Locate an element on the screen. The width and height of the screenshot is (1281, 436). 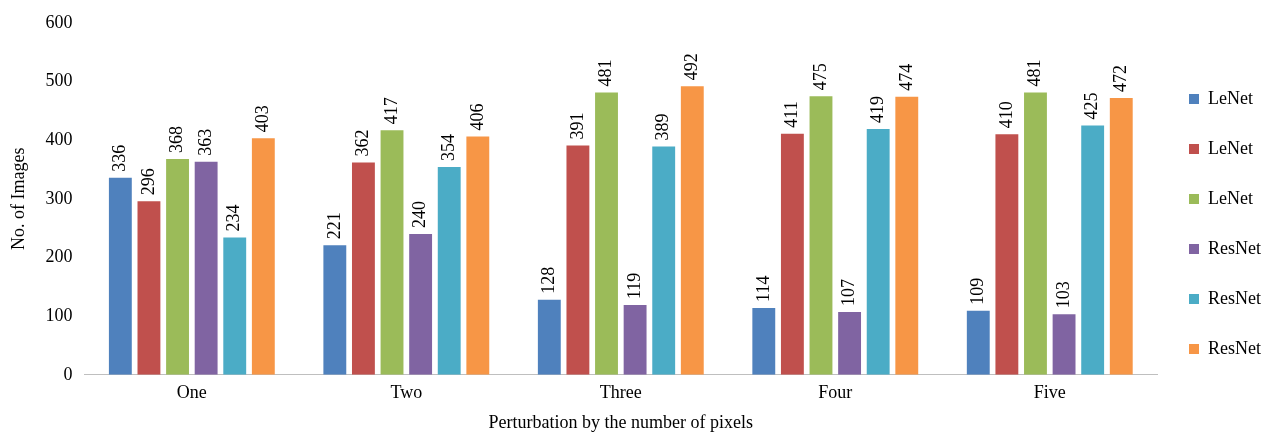
y-tick-label: 500 is located at coordinates (59, 80).